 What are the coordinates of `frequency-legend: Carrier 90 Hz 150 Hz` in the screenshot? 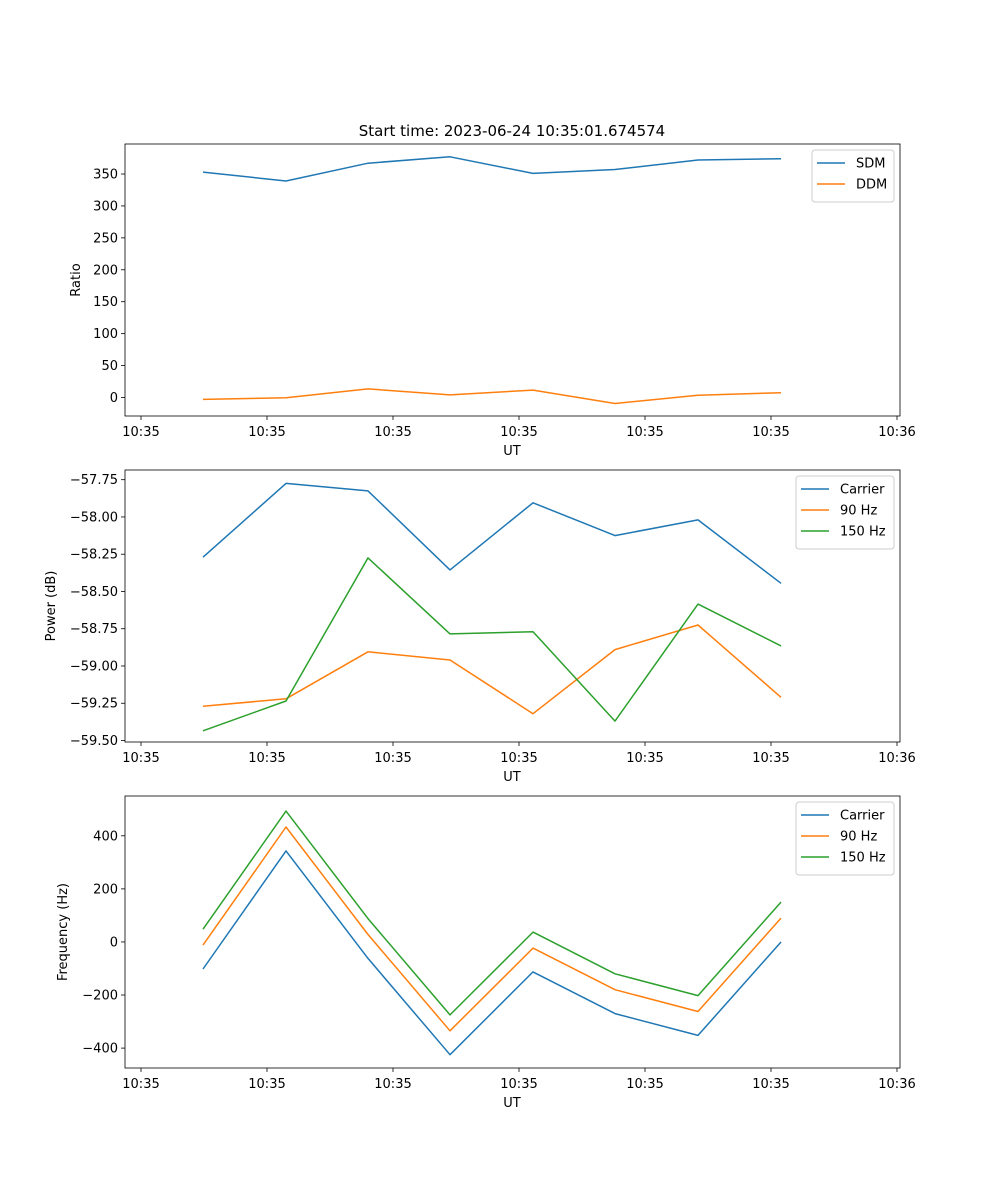 It's located at (845, 838).